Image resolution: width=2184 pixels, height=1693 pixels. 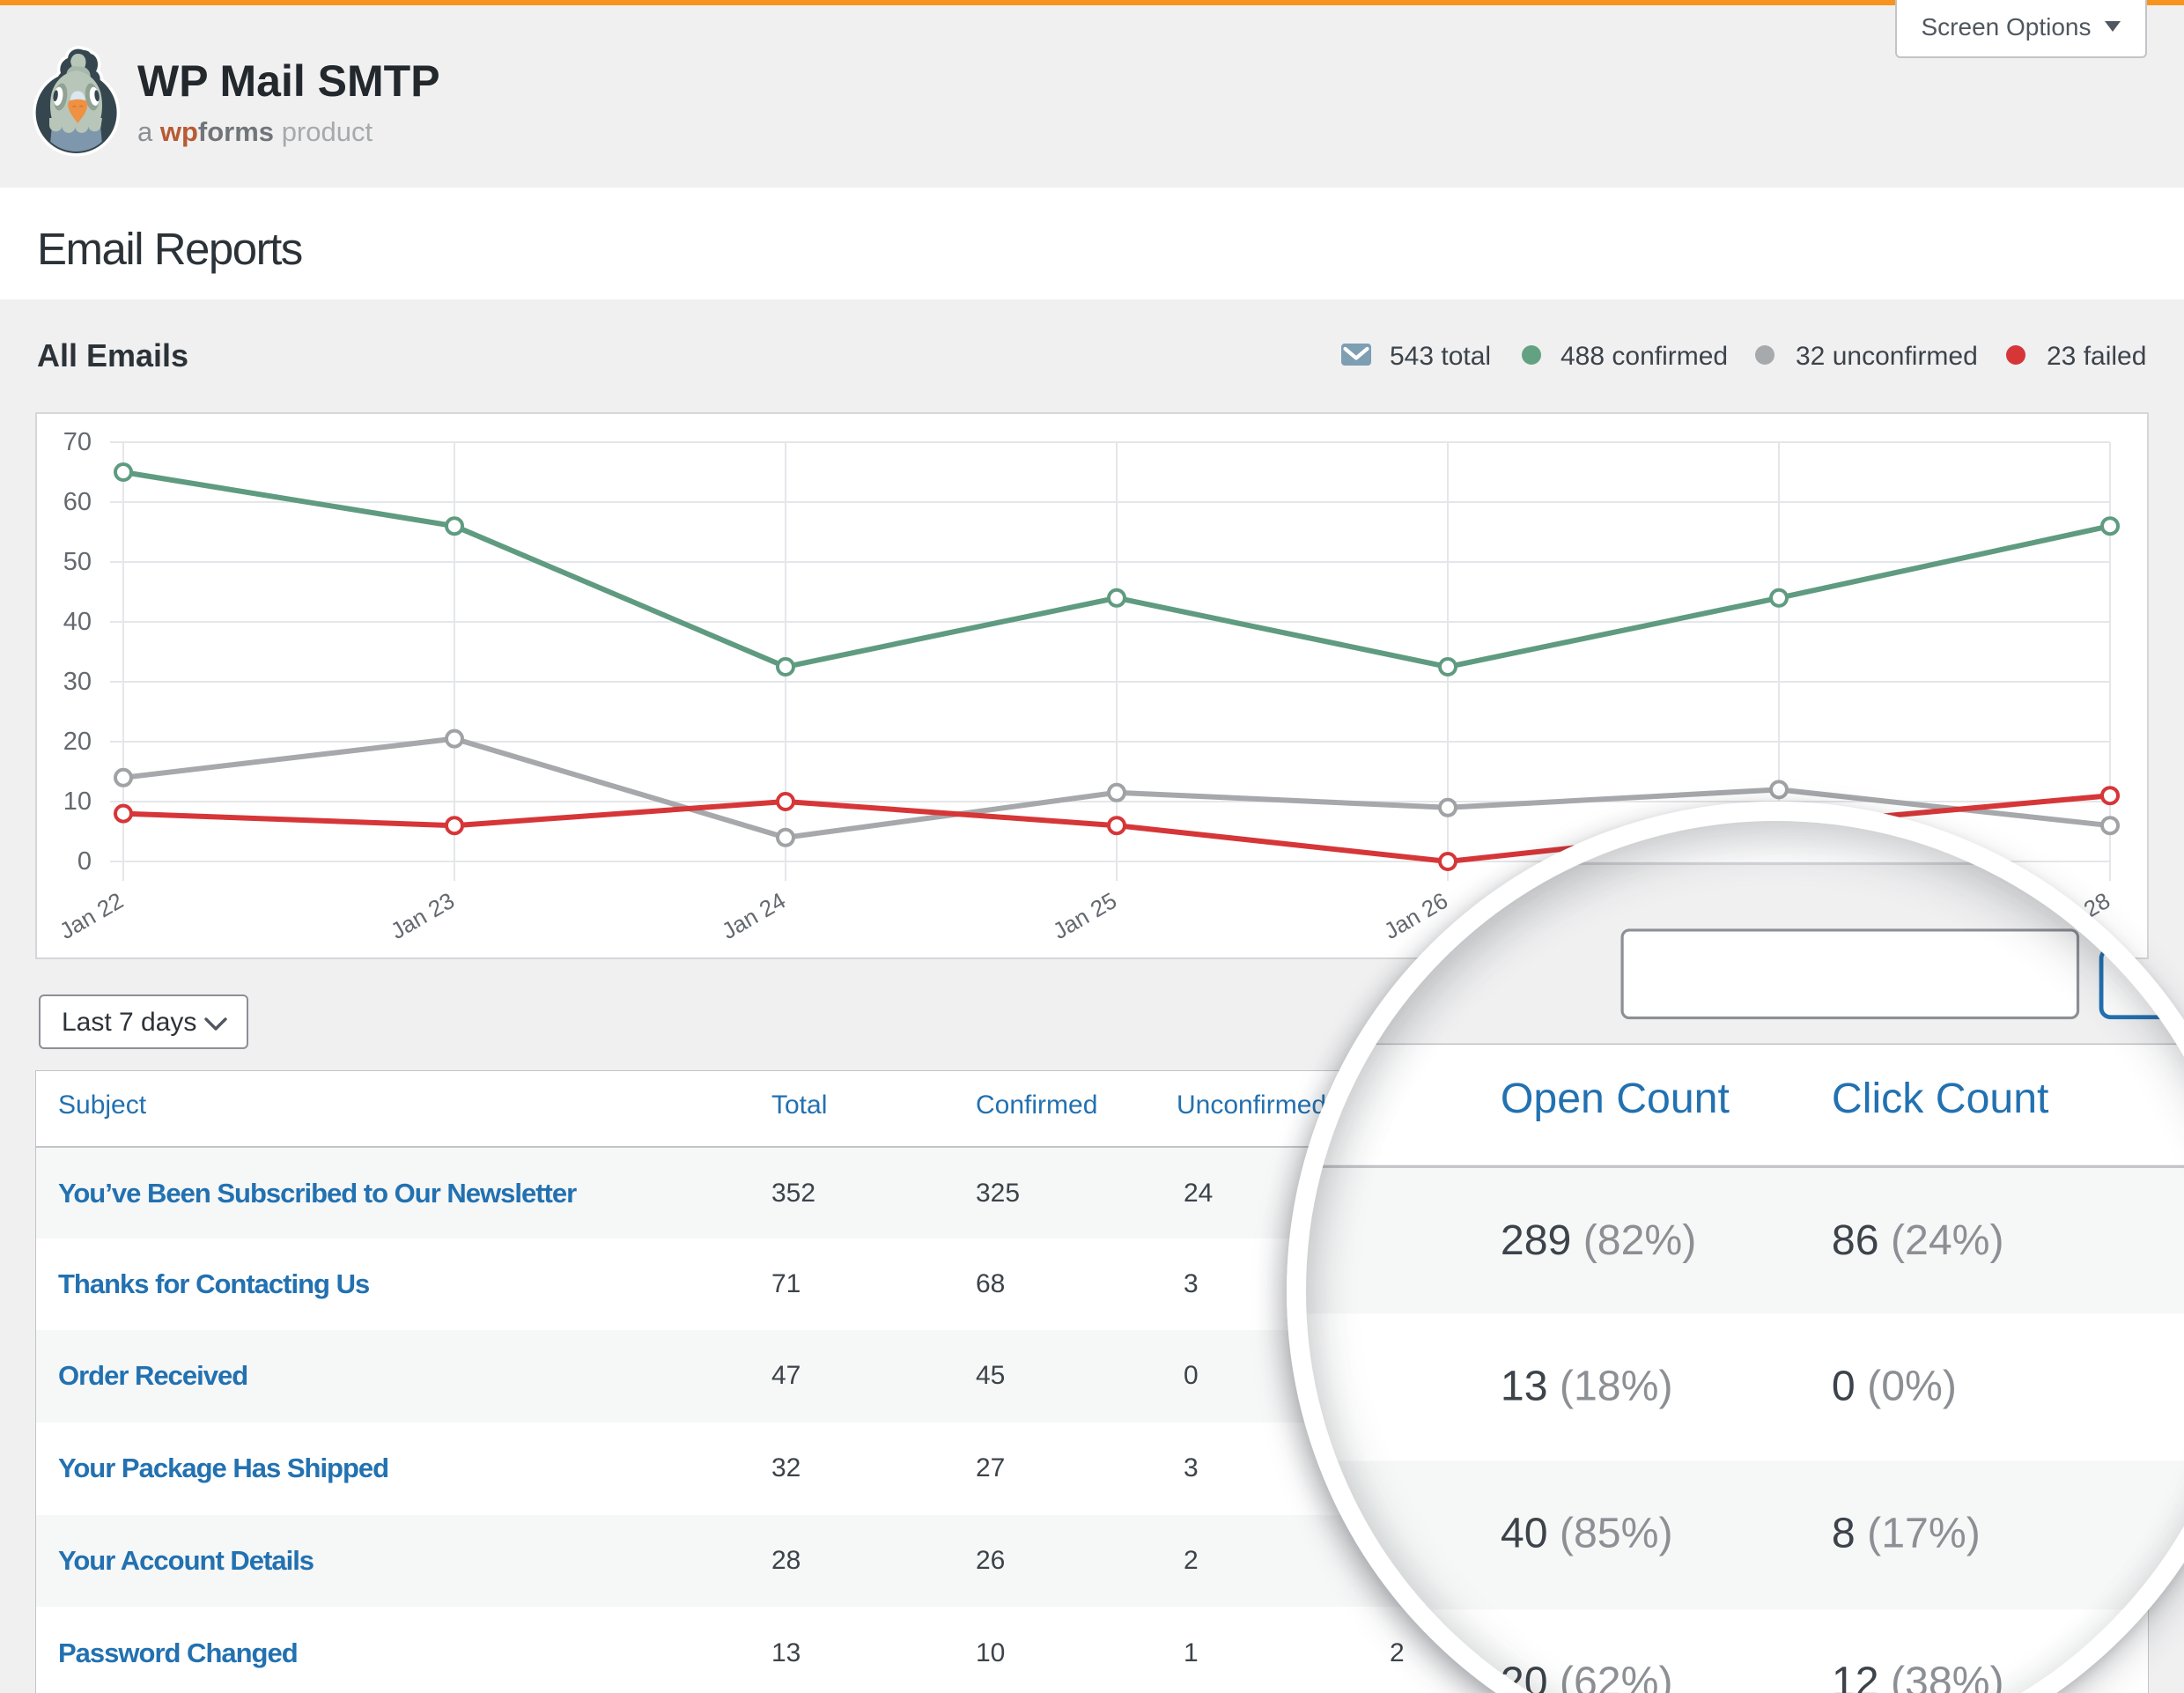 What do you see at coordinates (77, 502) in the screenshot?
I see `svg-text: 60` at bounding box center [77, 502].